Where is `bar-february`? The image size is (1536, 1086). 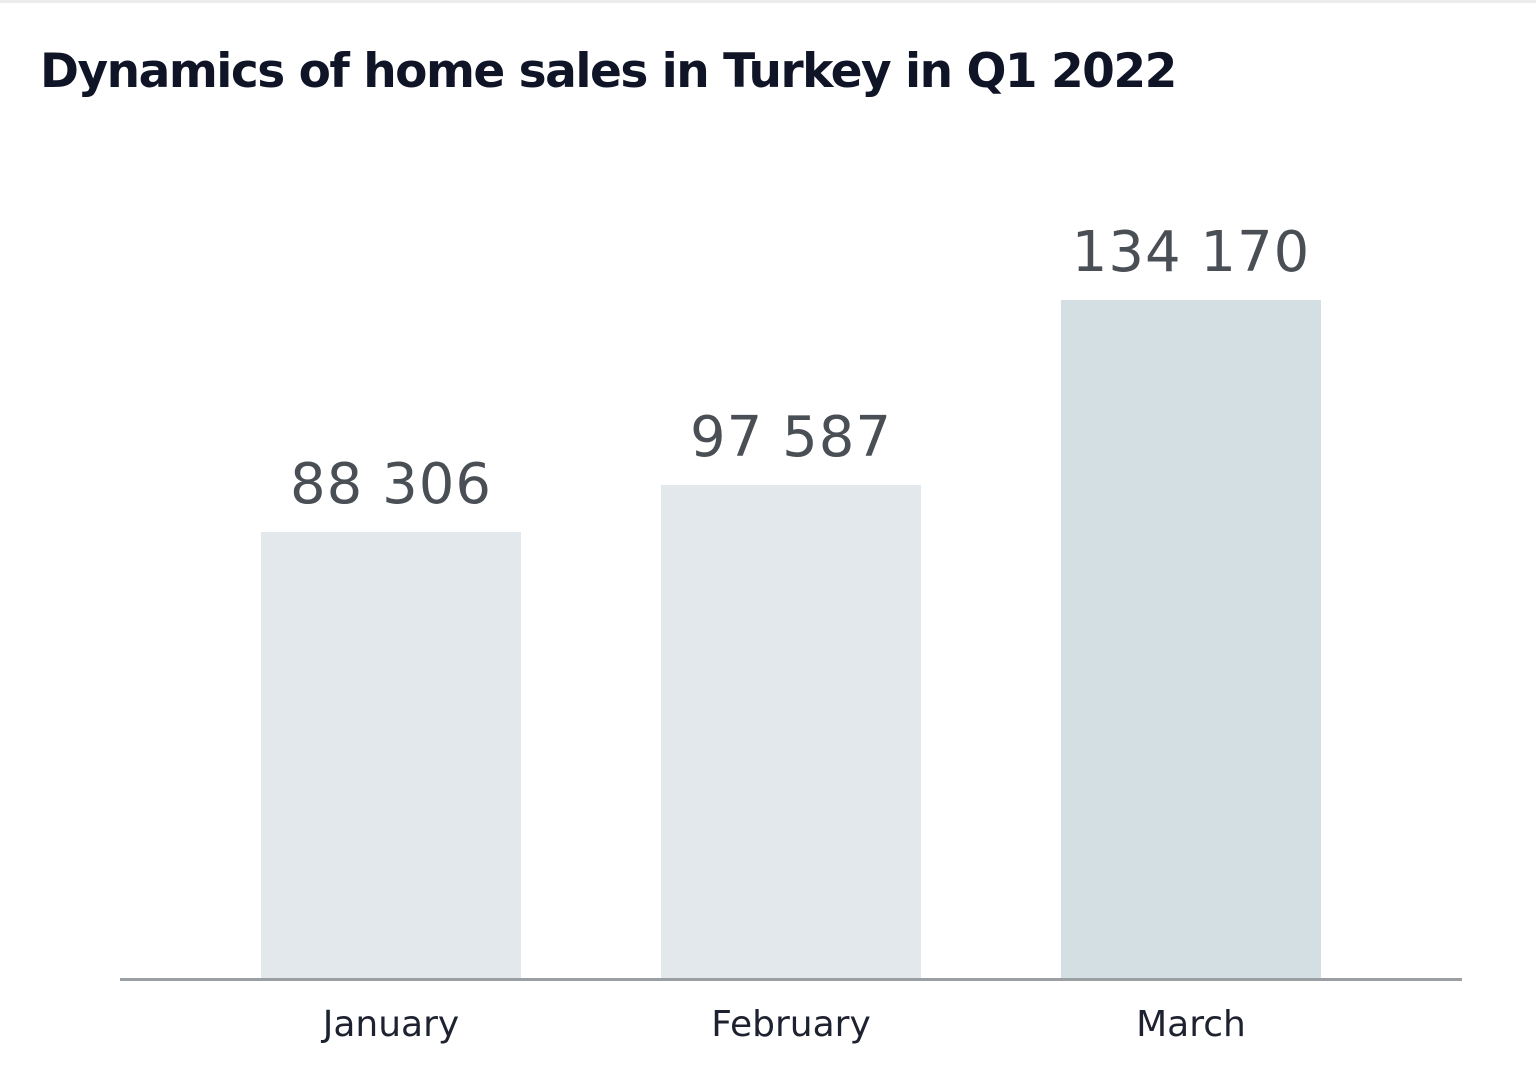
bar-february is located at coordinates (791, 732).